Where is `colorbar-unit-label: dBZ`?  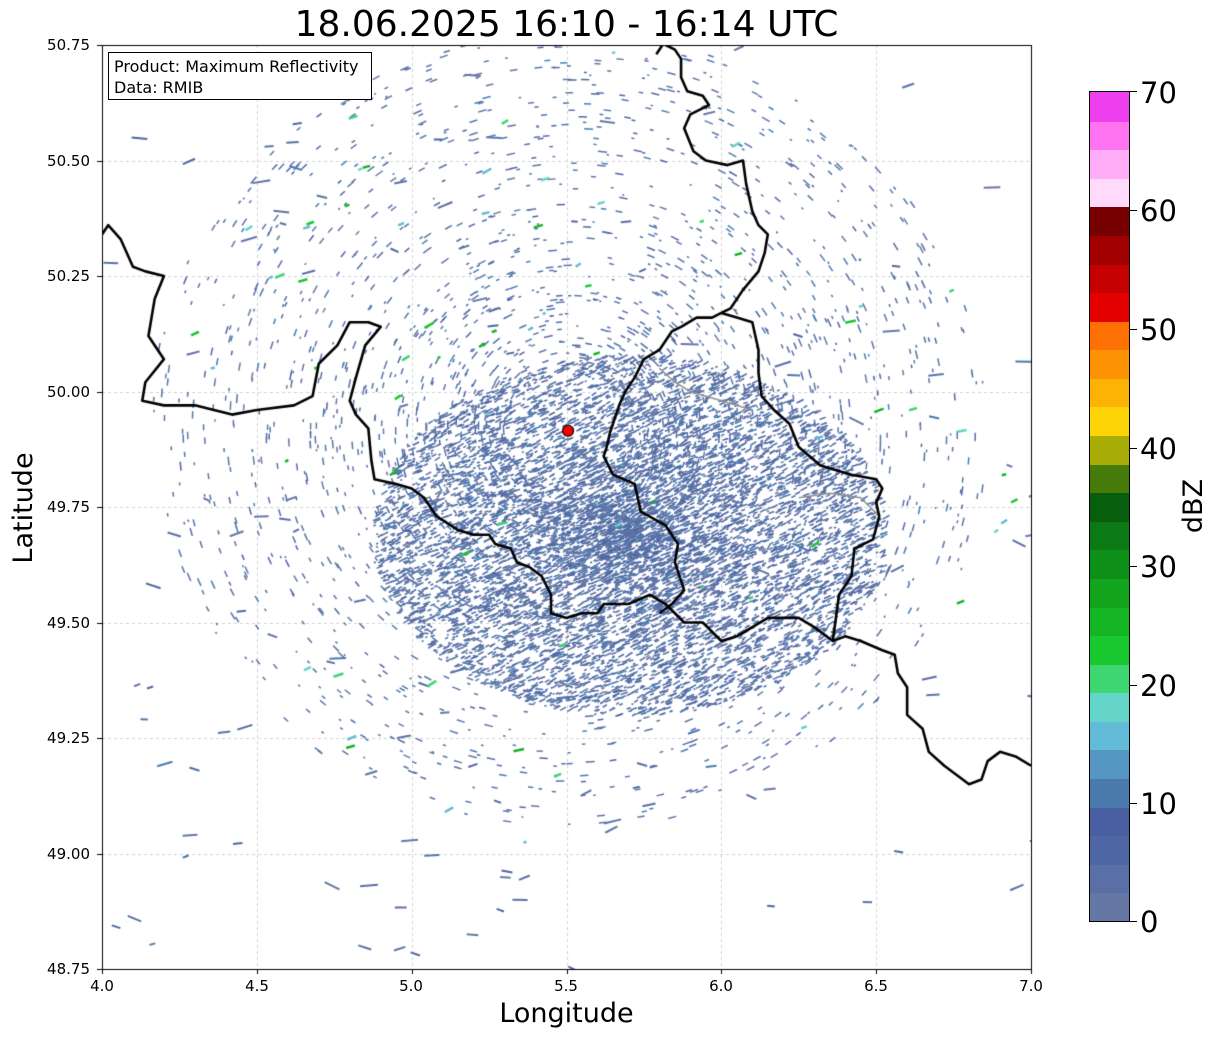
colorbar-unit-label: dBZ is located at coordinates (1193, 506).